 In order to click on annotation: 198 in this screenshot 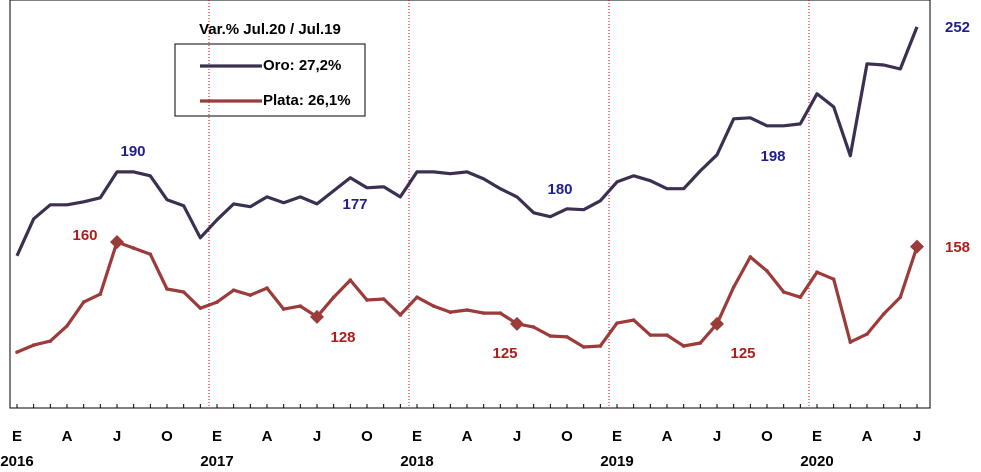, I will do `click(772, 156)`.